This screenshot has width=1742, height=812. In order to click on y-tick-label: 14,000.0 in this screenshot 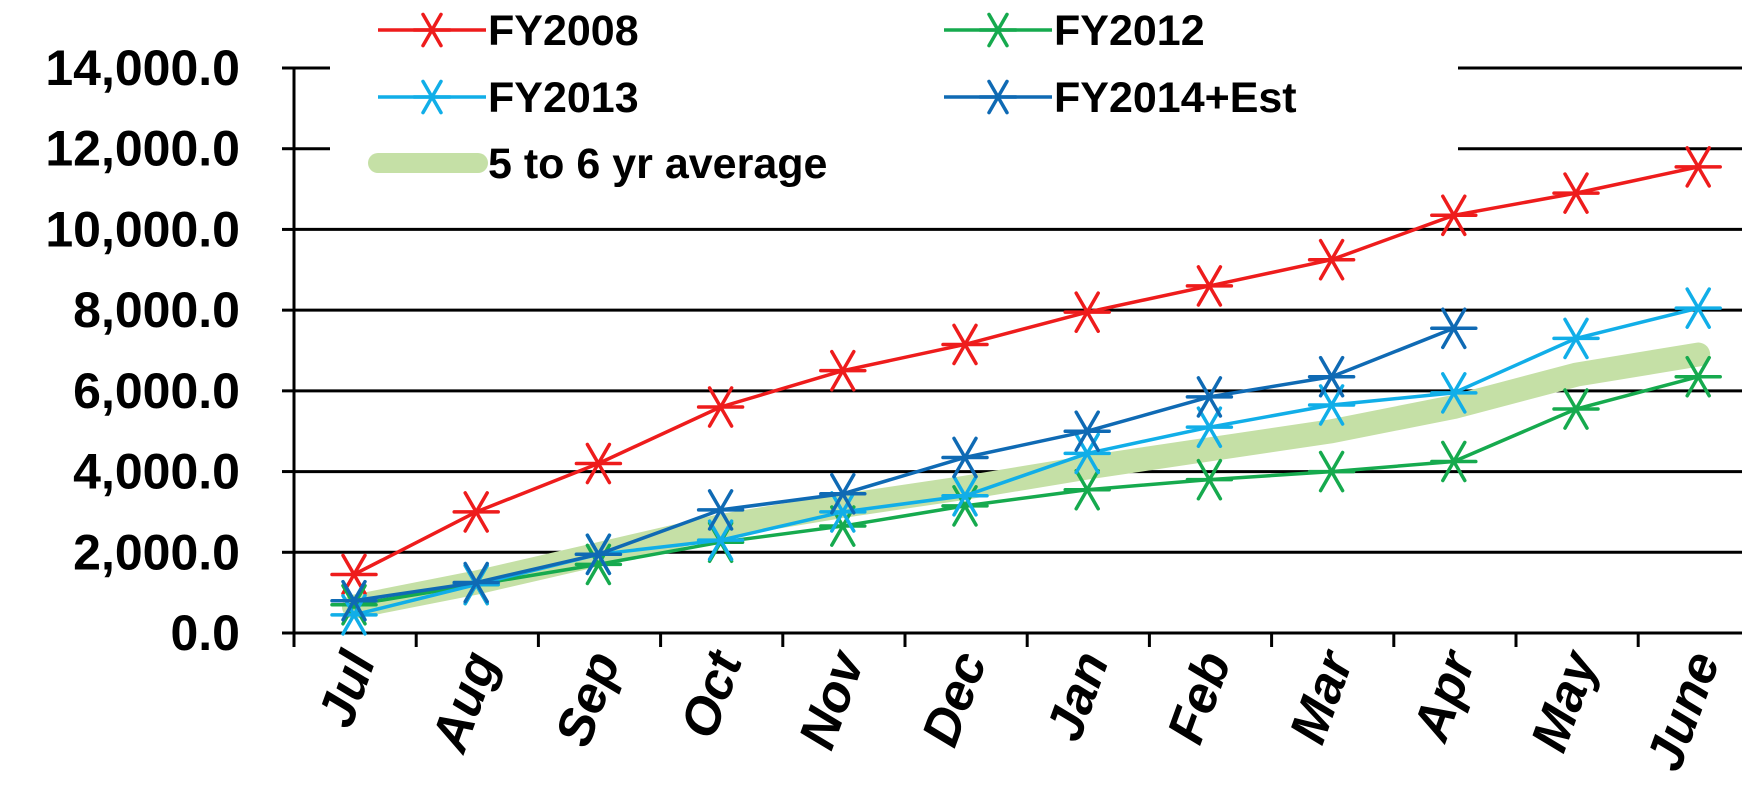, I will do `click(142, 68)`.